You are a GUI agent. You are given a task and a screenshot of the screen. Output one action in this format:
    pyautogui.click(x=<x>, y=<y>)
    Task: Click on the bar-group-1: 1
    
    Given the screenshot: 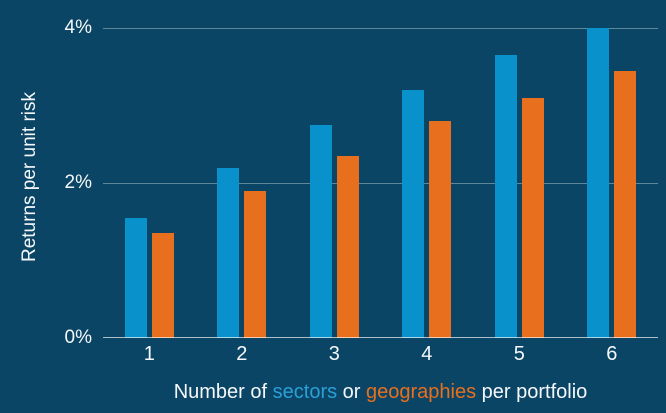 What is the action you would take?
    pyautogui.click(x=149, y=196)
    